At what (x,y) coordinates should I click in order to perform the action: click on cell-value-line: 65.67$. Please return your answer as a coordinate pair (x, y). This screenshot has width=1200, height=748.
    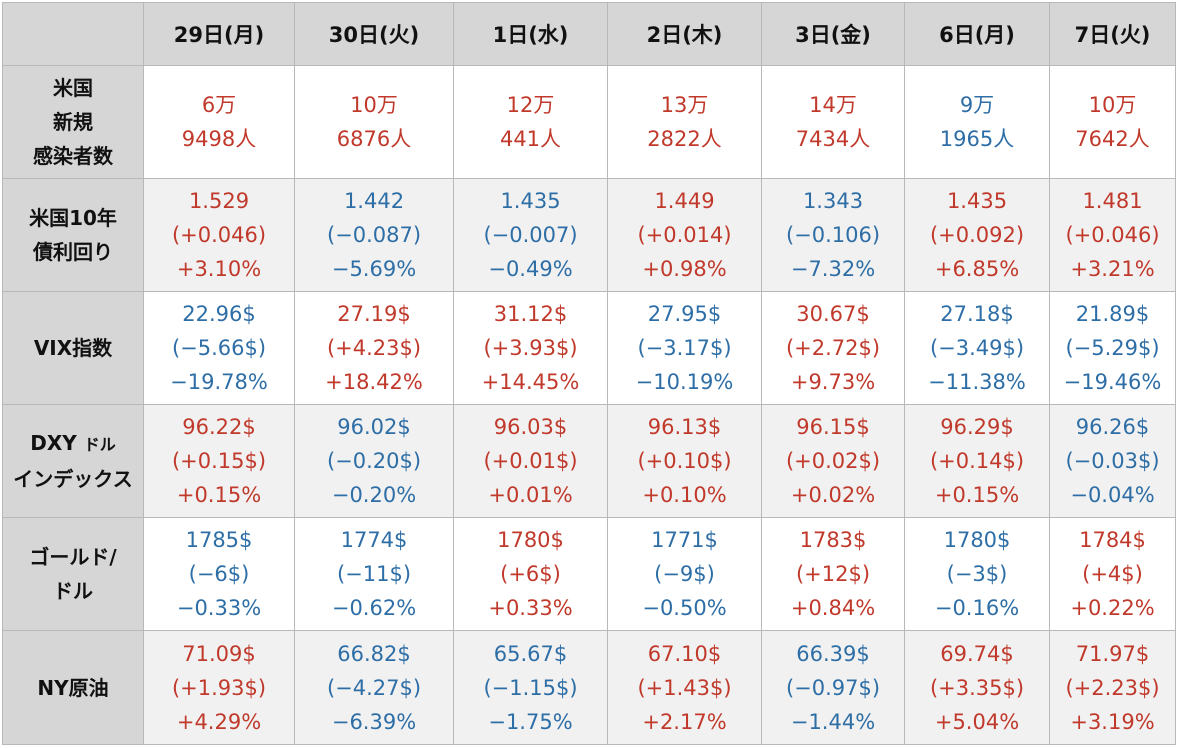
    Looking at the image, I should click on (530, 653).